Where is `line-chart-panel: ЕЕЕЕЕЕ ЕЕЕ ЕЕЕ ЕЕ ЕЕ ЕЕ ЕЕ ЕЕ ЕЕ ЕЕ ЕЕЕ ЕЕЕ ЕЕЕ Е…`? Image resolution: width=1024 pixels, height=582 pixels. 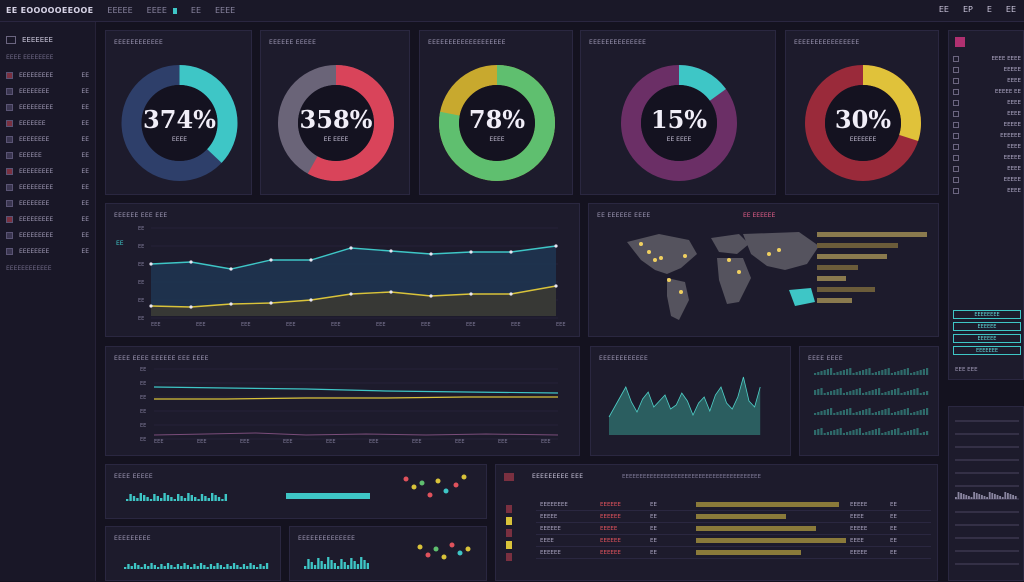
line-chart-panel: ЕЕЕЕЕЕ ЕЕЕ ЕЕЕ ЕЕ ЕЕ ЕЕ ЕЕ ЕЕ ЕЕ ЕЕ ЕЕЕ ЕЕЕ ЕЕЕ Е… is located at coordinates (342, 270).